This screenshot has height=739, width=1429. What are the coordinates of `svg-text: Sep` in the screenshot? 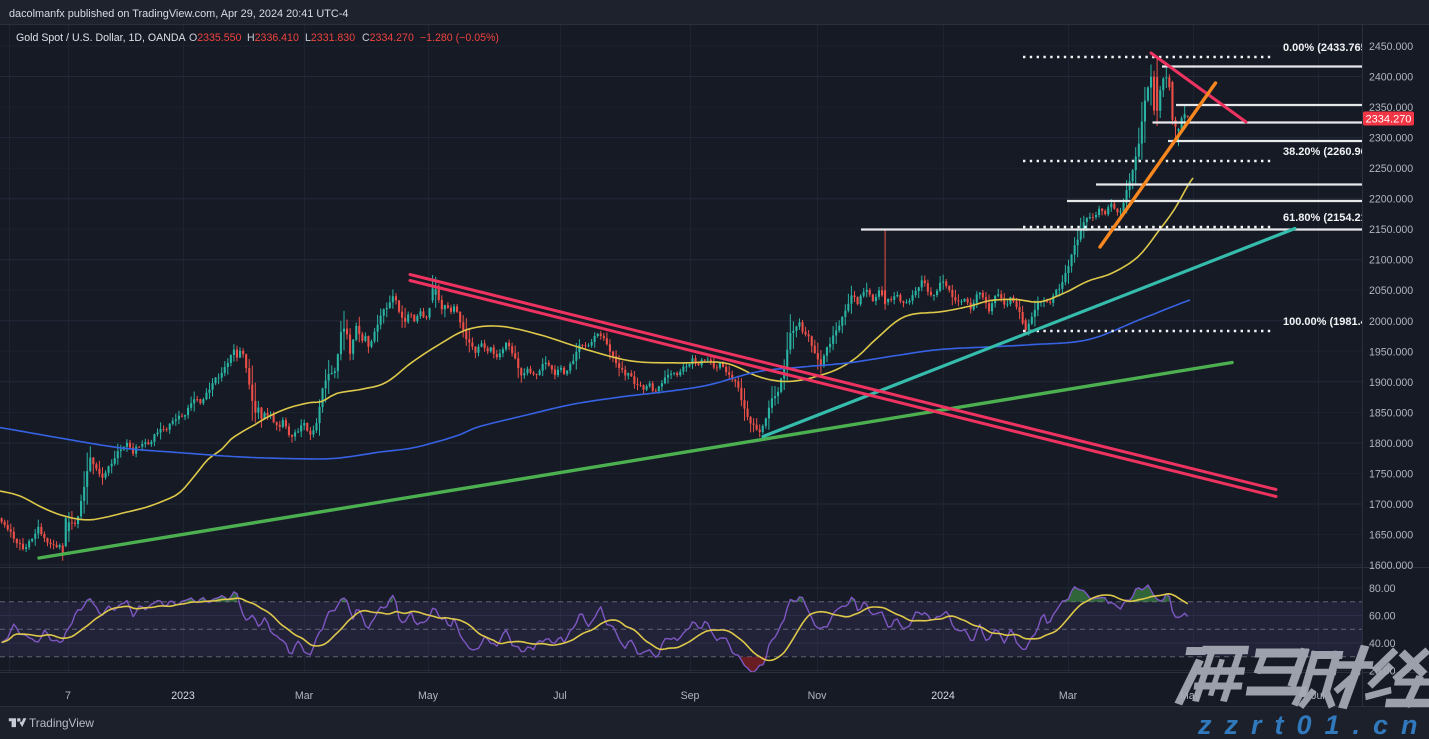 It's located at (690, 696).